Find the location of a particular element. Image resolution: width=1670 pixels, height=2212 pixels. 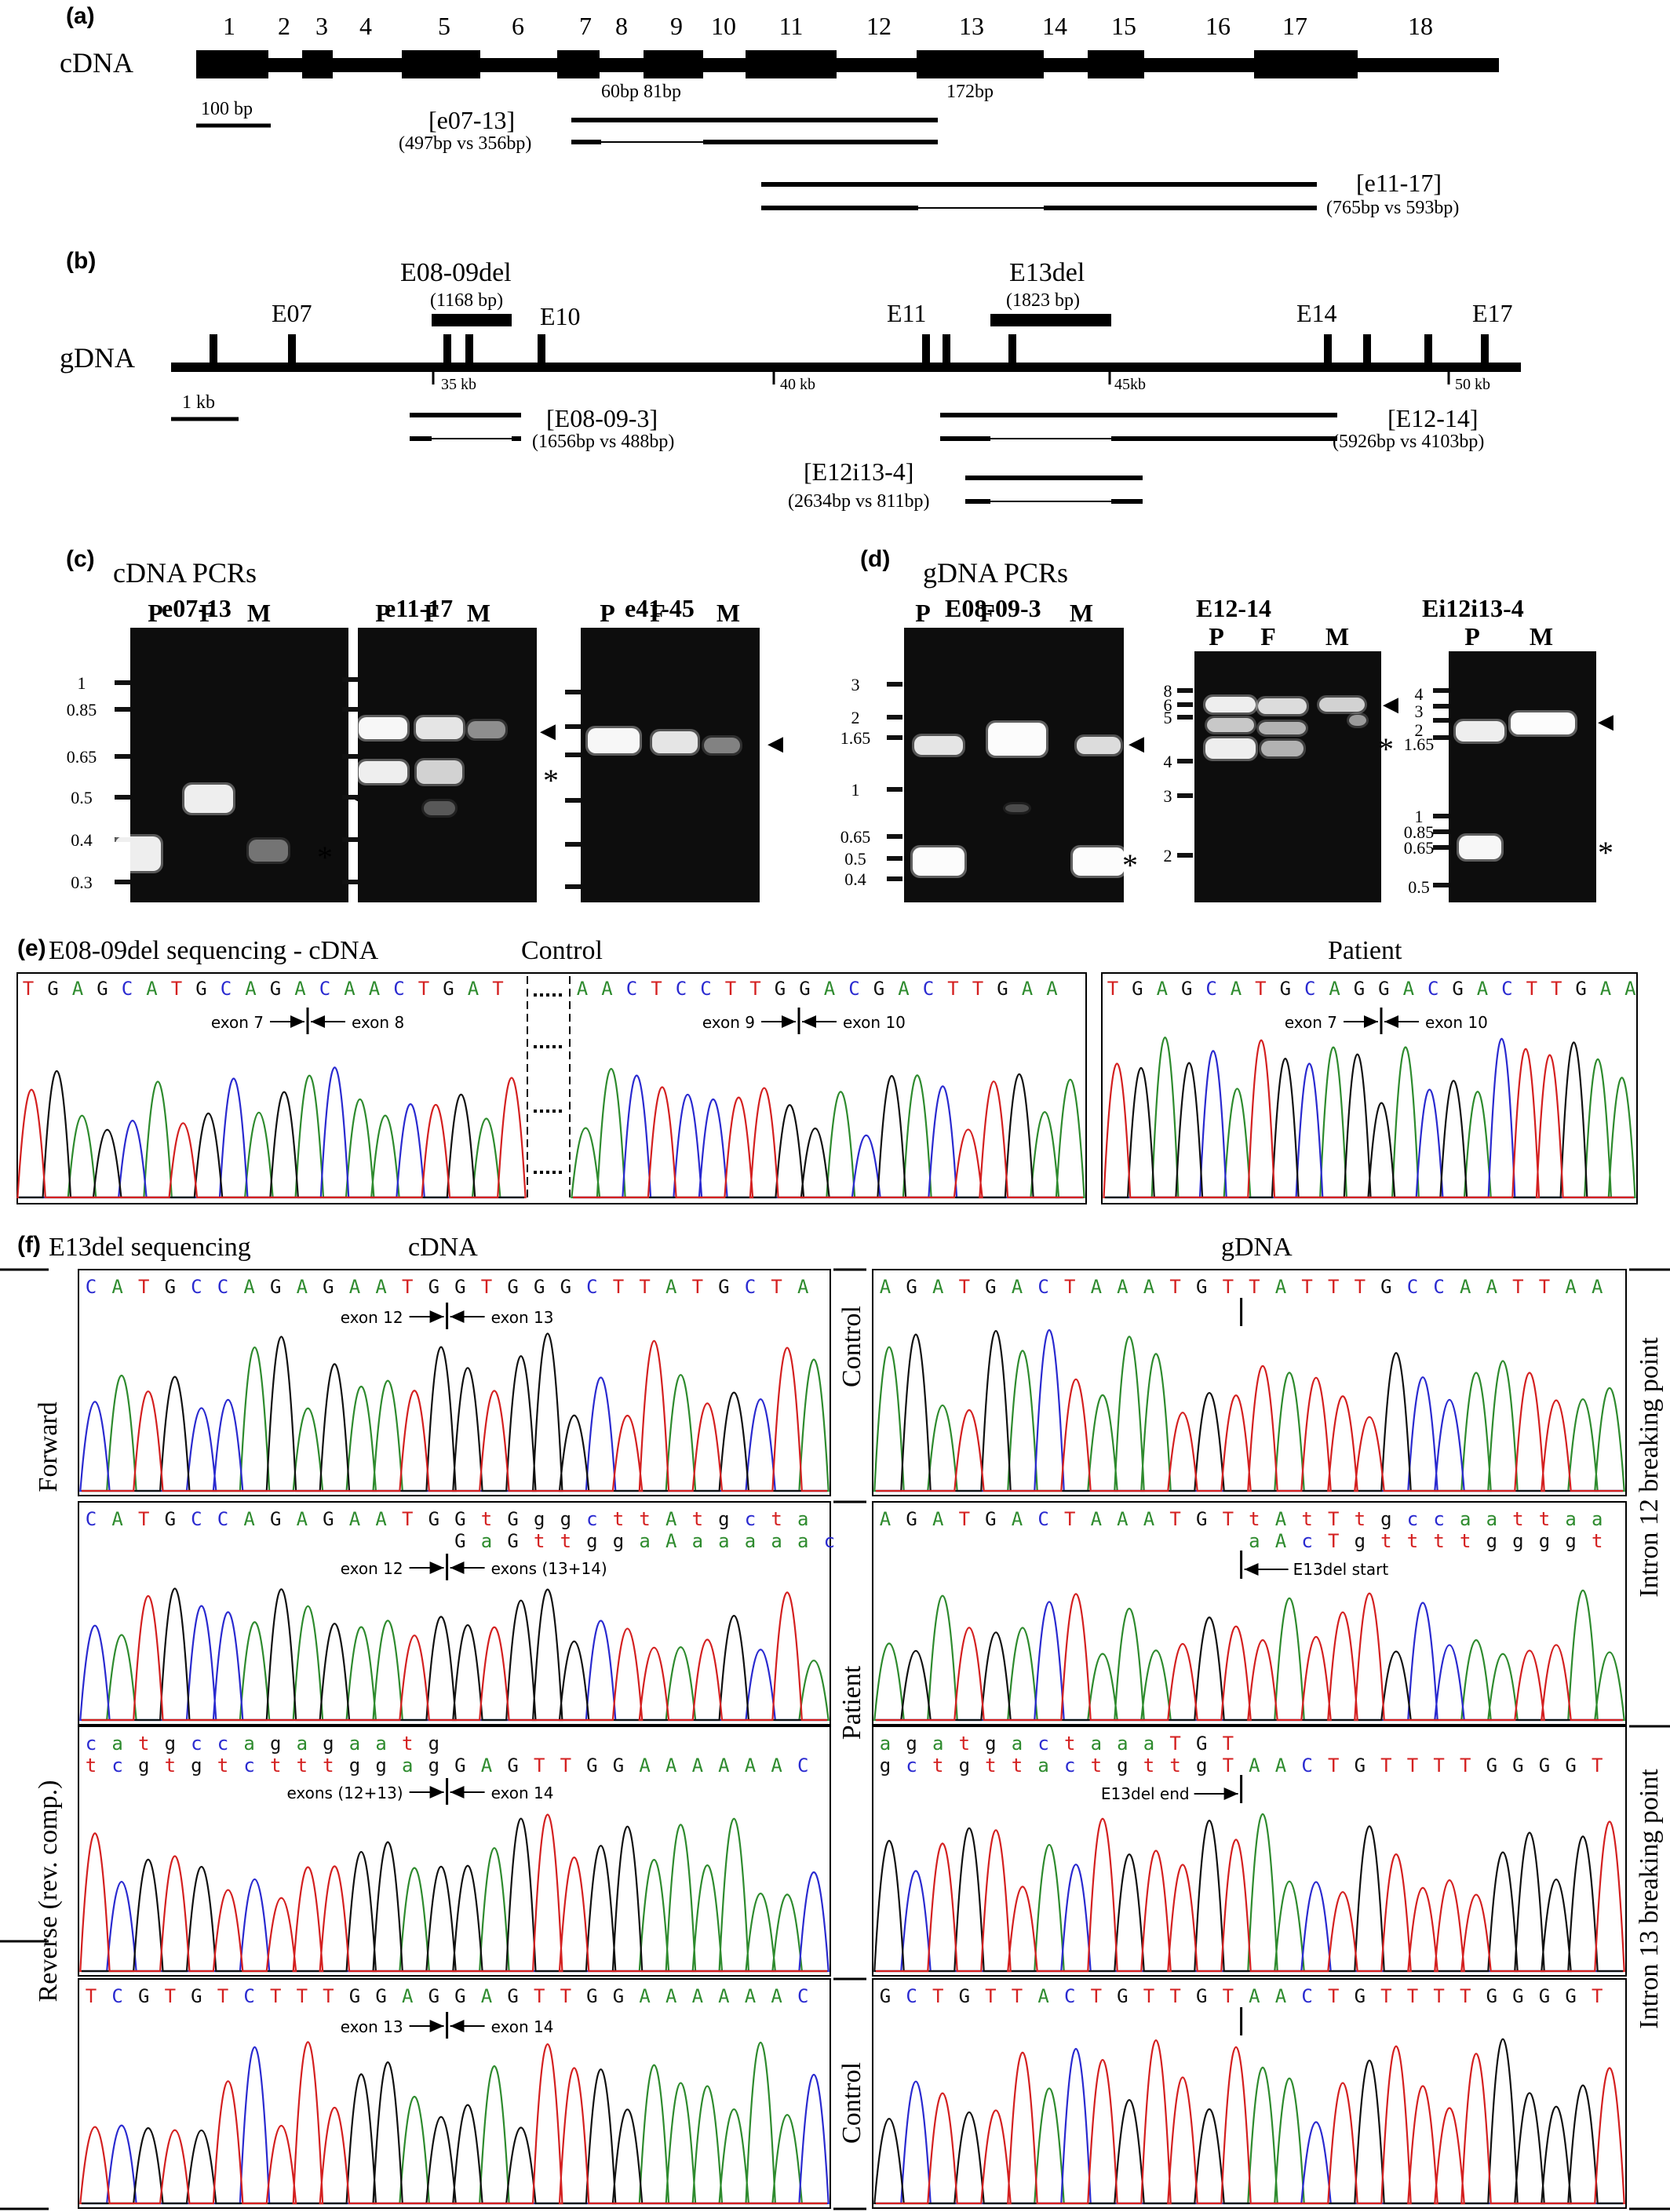

amp-e07-13-sizes: (497bp vs 356bp) is located at coordinates (465, 143).